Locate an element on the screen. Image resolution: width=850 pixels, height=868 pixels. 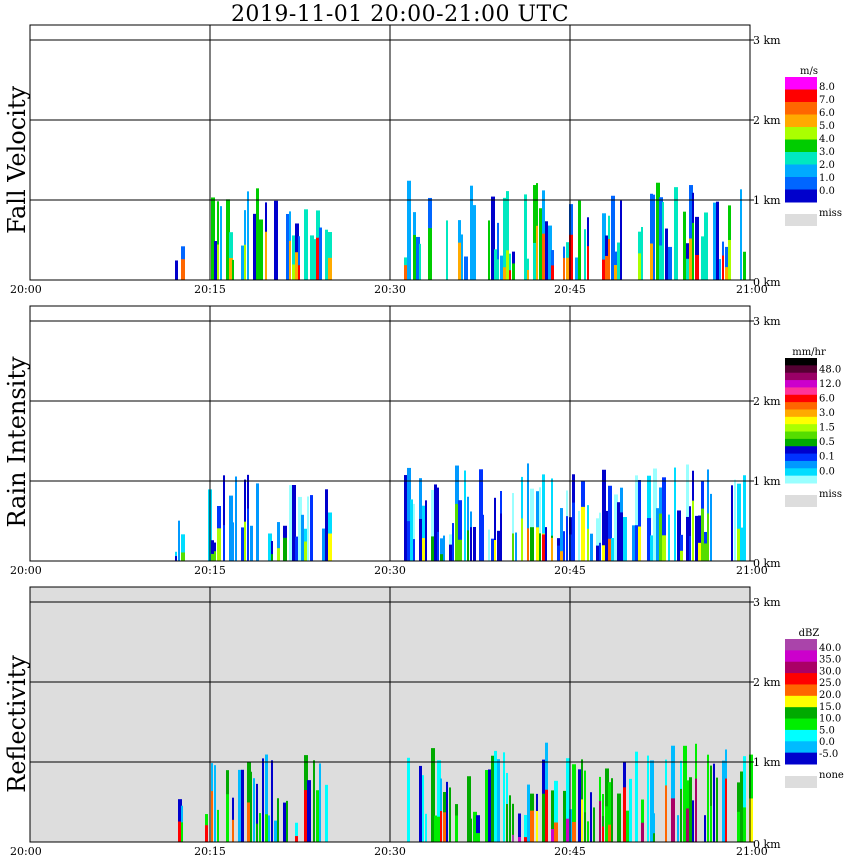
panel-3-xtick: 20:45 is located at coordinates (570, 851).